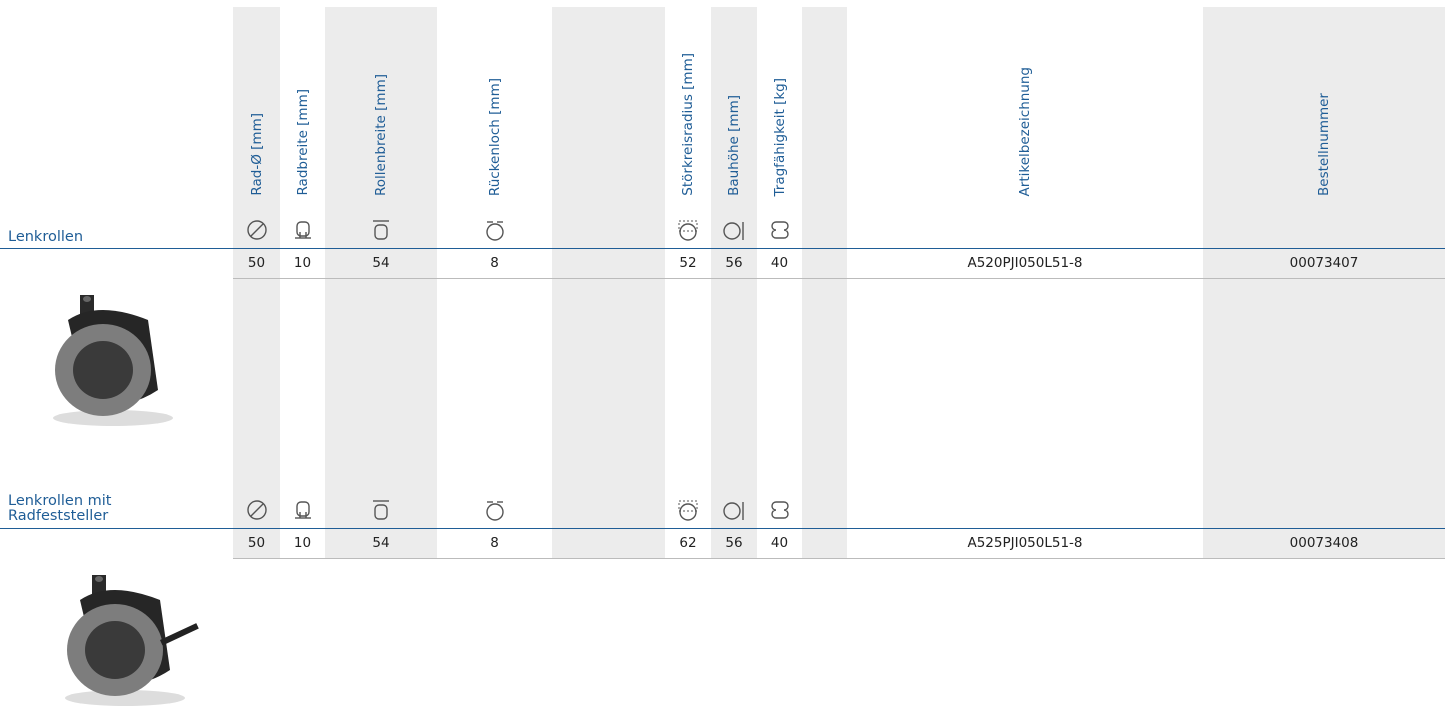 This screenshot has width=1450, height=726. I want to click on column-header: Rückenloch [mm], so click(494, 103).